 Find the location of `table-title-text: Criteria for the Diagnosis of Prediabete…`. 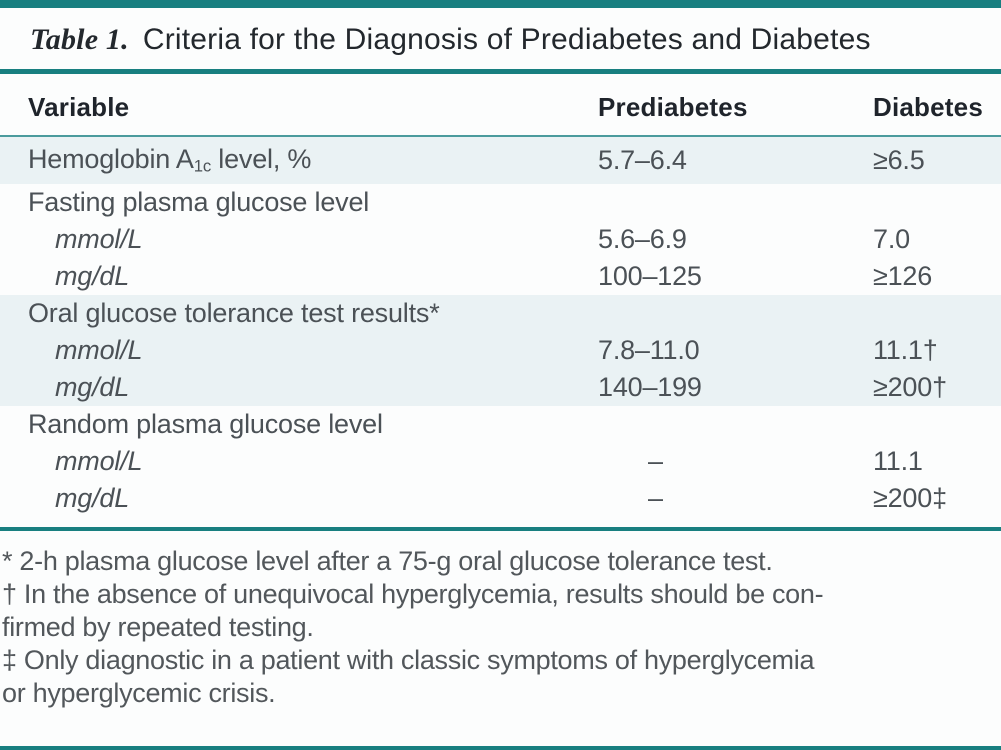

table-title-text: Criteria for the Diagnosis of Prediabete… is located at coordinates (506, 39).